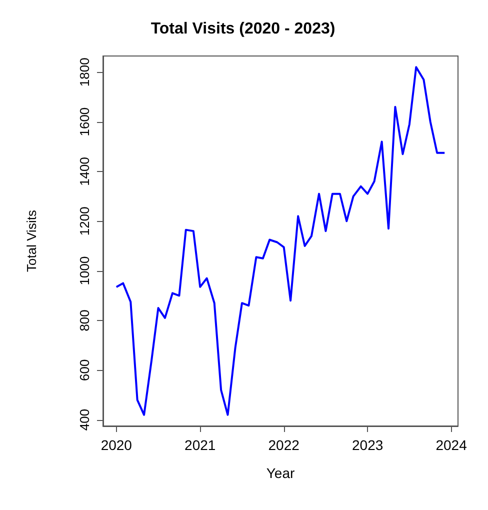 Image resolution: width=488 pixels, height=510 pixels. Describe the element at coordinates (84, 419) in the screenshot. I see `y-tick-label: 400` at that location.